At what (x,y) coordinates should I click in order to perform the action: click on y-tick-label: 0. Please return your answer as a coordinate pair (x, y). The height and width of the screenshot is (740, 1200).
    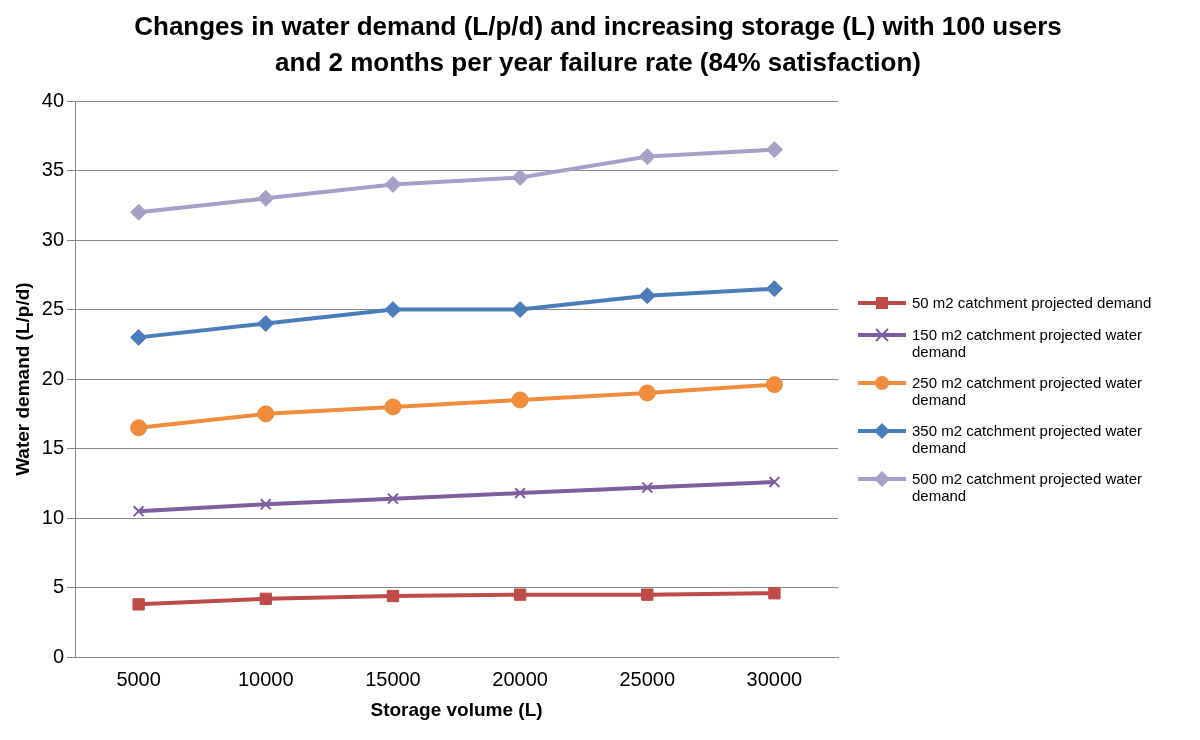
    Looking at the image, I should click on (58, 655).